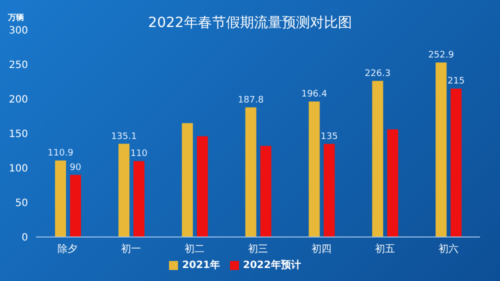  Describe the element at coordinates (18, 66) in the screenshot. I see `y-tick-label: 250` at that location.